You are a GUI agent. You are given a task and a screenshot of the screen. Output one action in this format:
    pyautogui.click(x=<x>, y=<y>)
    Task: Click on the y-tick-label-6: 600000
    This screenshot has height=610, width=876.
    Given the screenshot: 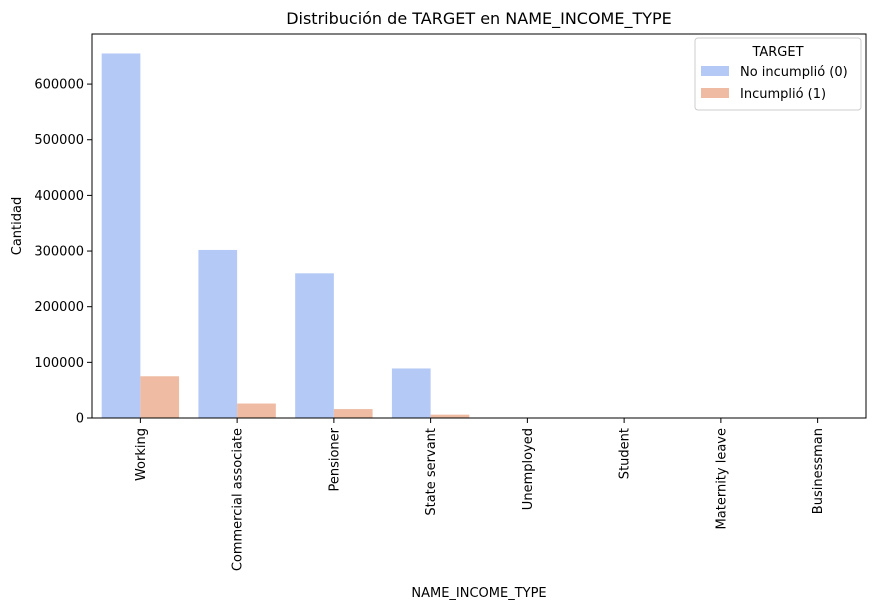 What is the action you would take?
    pyautogui.click(x=59, y=85)
    